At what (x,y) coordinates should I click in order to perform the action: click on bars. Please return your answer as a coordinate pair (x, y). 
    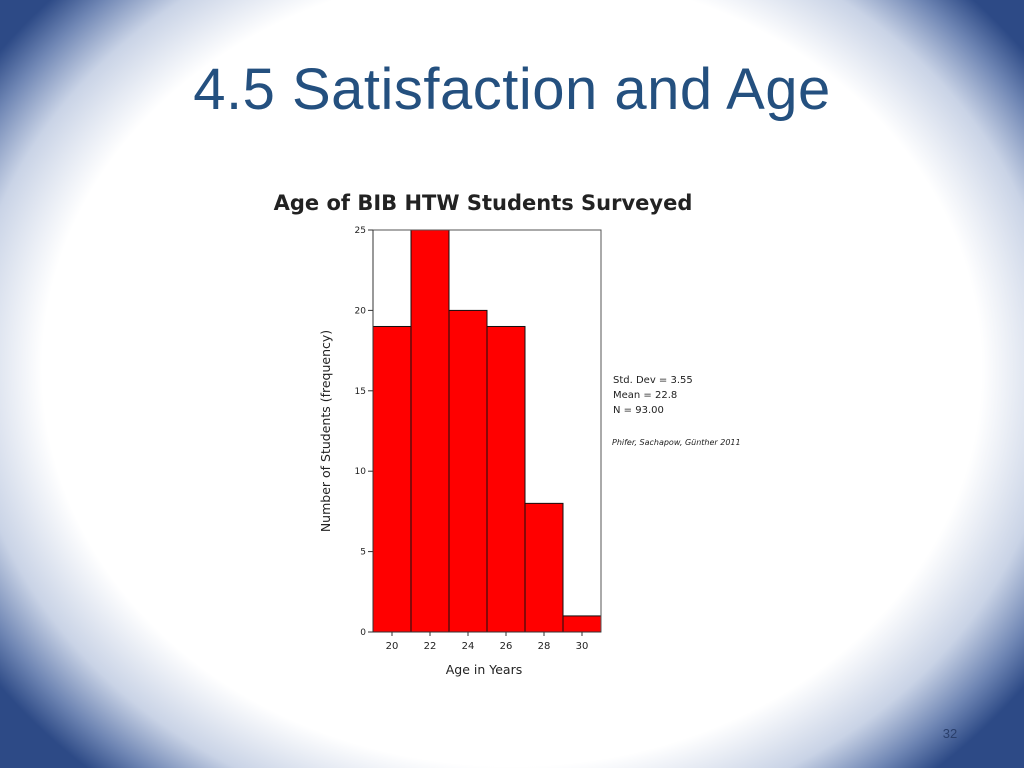
    Looking at the image, I should click on (487, 431).